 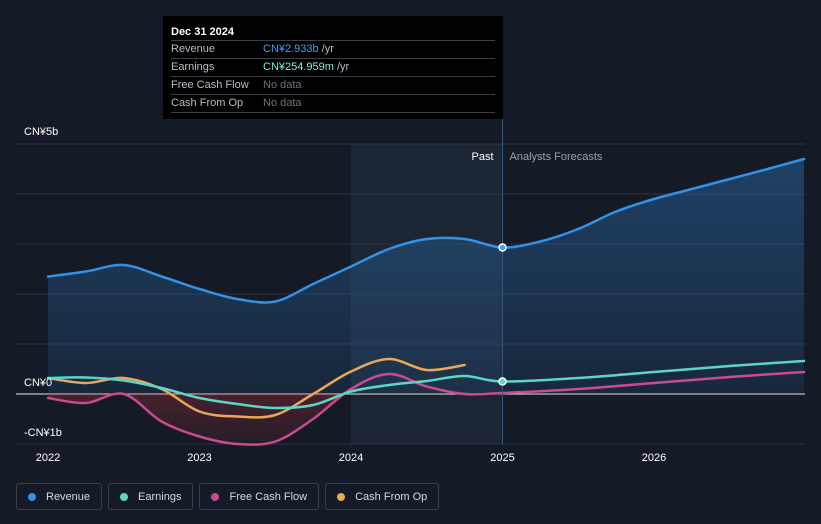 I want to click on x-tick-label: 2025, so click(x=502, y=458).